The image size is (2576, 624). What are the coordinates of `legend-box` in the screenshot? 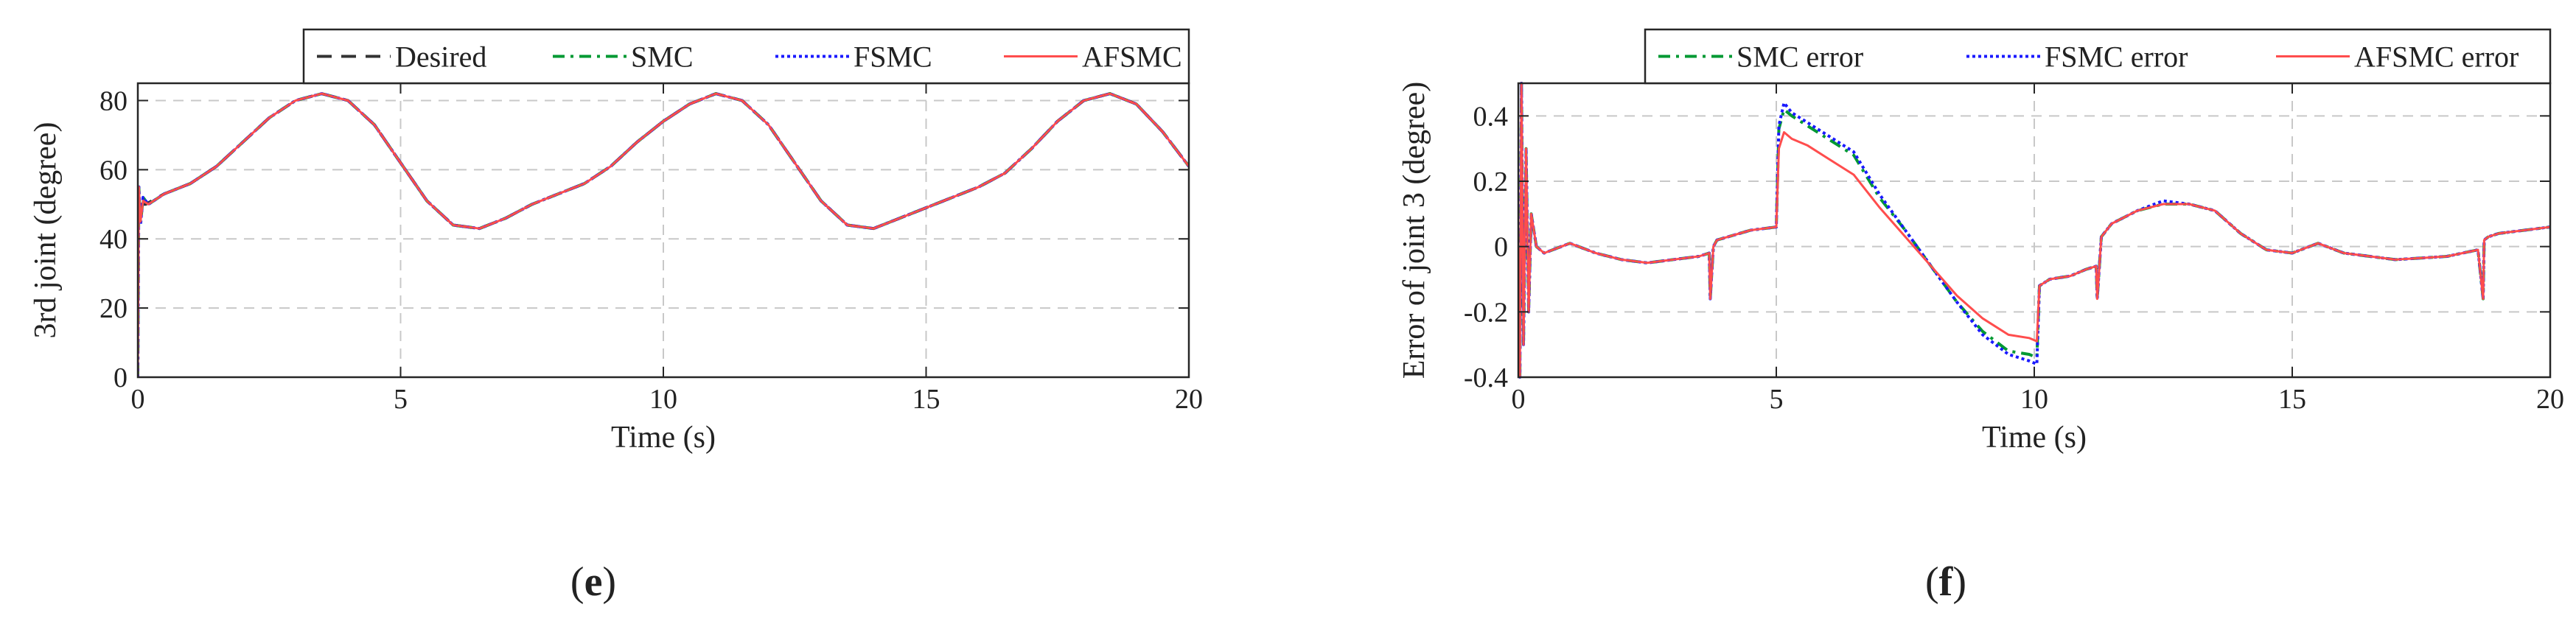 It's located at (2098, 56).